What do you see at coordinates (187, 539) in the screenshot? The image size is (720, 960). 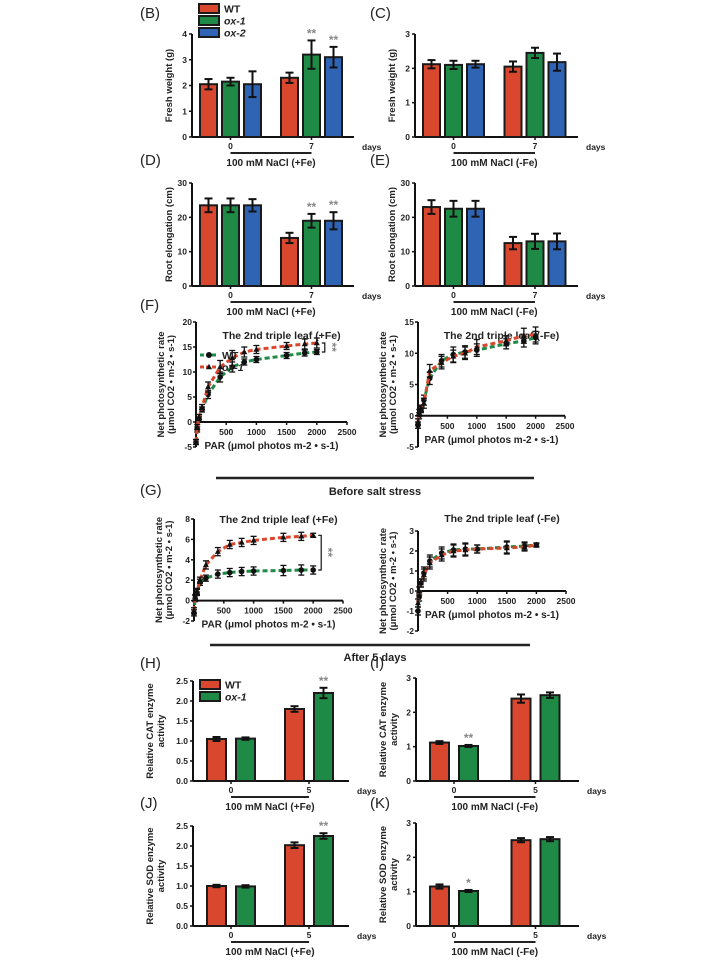 I see `y-tick-label: 6` at bounding box center [187, 539].